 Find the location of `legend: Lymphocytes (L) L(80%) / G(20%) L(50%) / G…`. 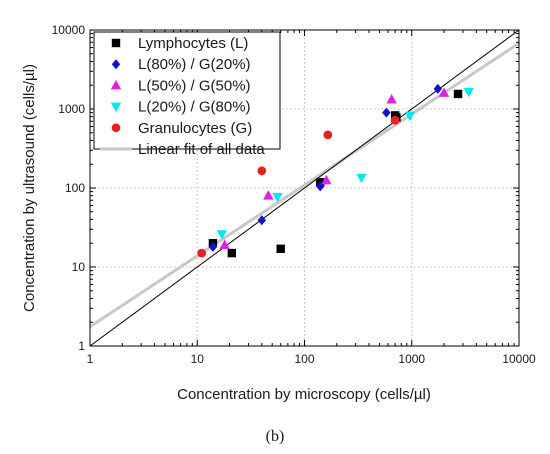

legend: Lymphocytes (L) L(80%) / G(20%) L(50%) / G… is located at coordinates (187, 94).